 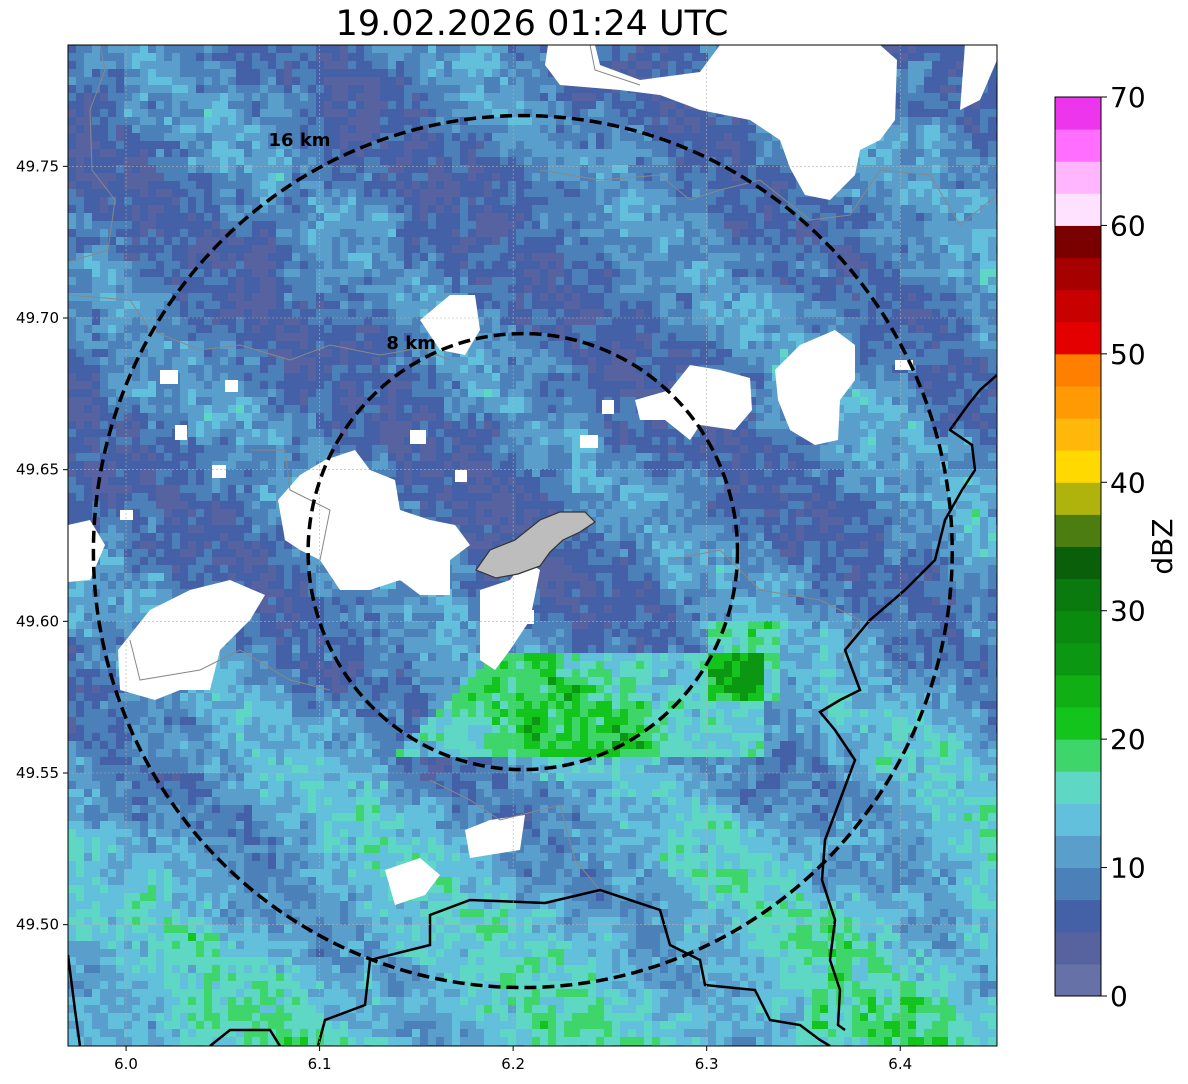 What do you see at coordinates (535, 545) in the screenshot?
I see `city-outline` at bounding box center [535, 545].